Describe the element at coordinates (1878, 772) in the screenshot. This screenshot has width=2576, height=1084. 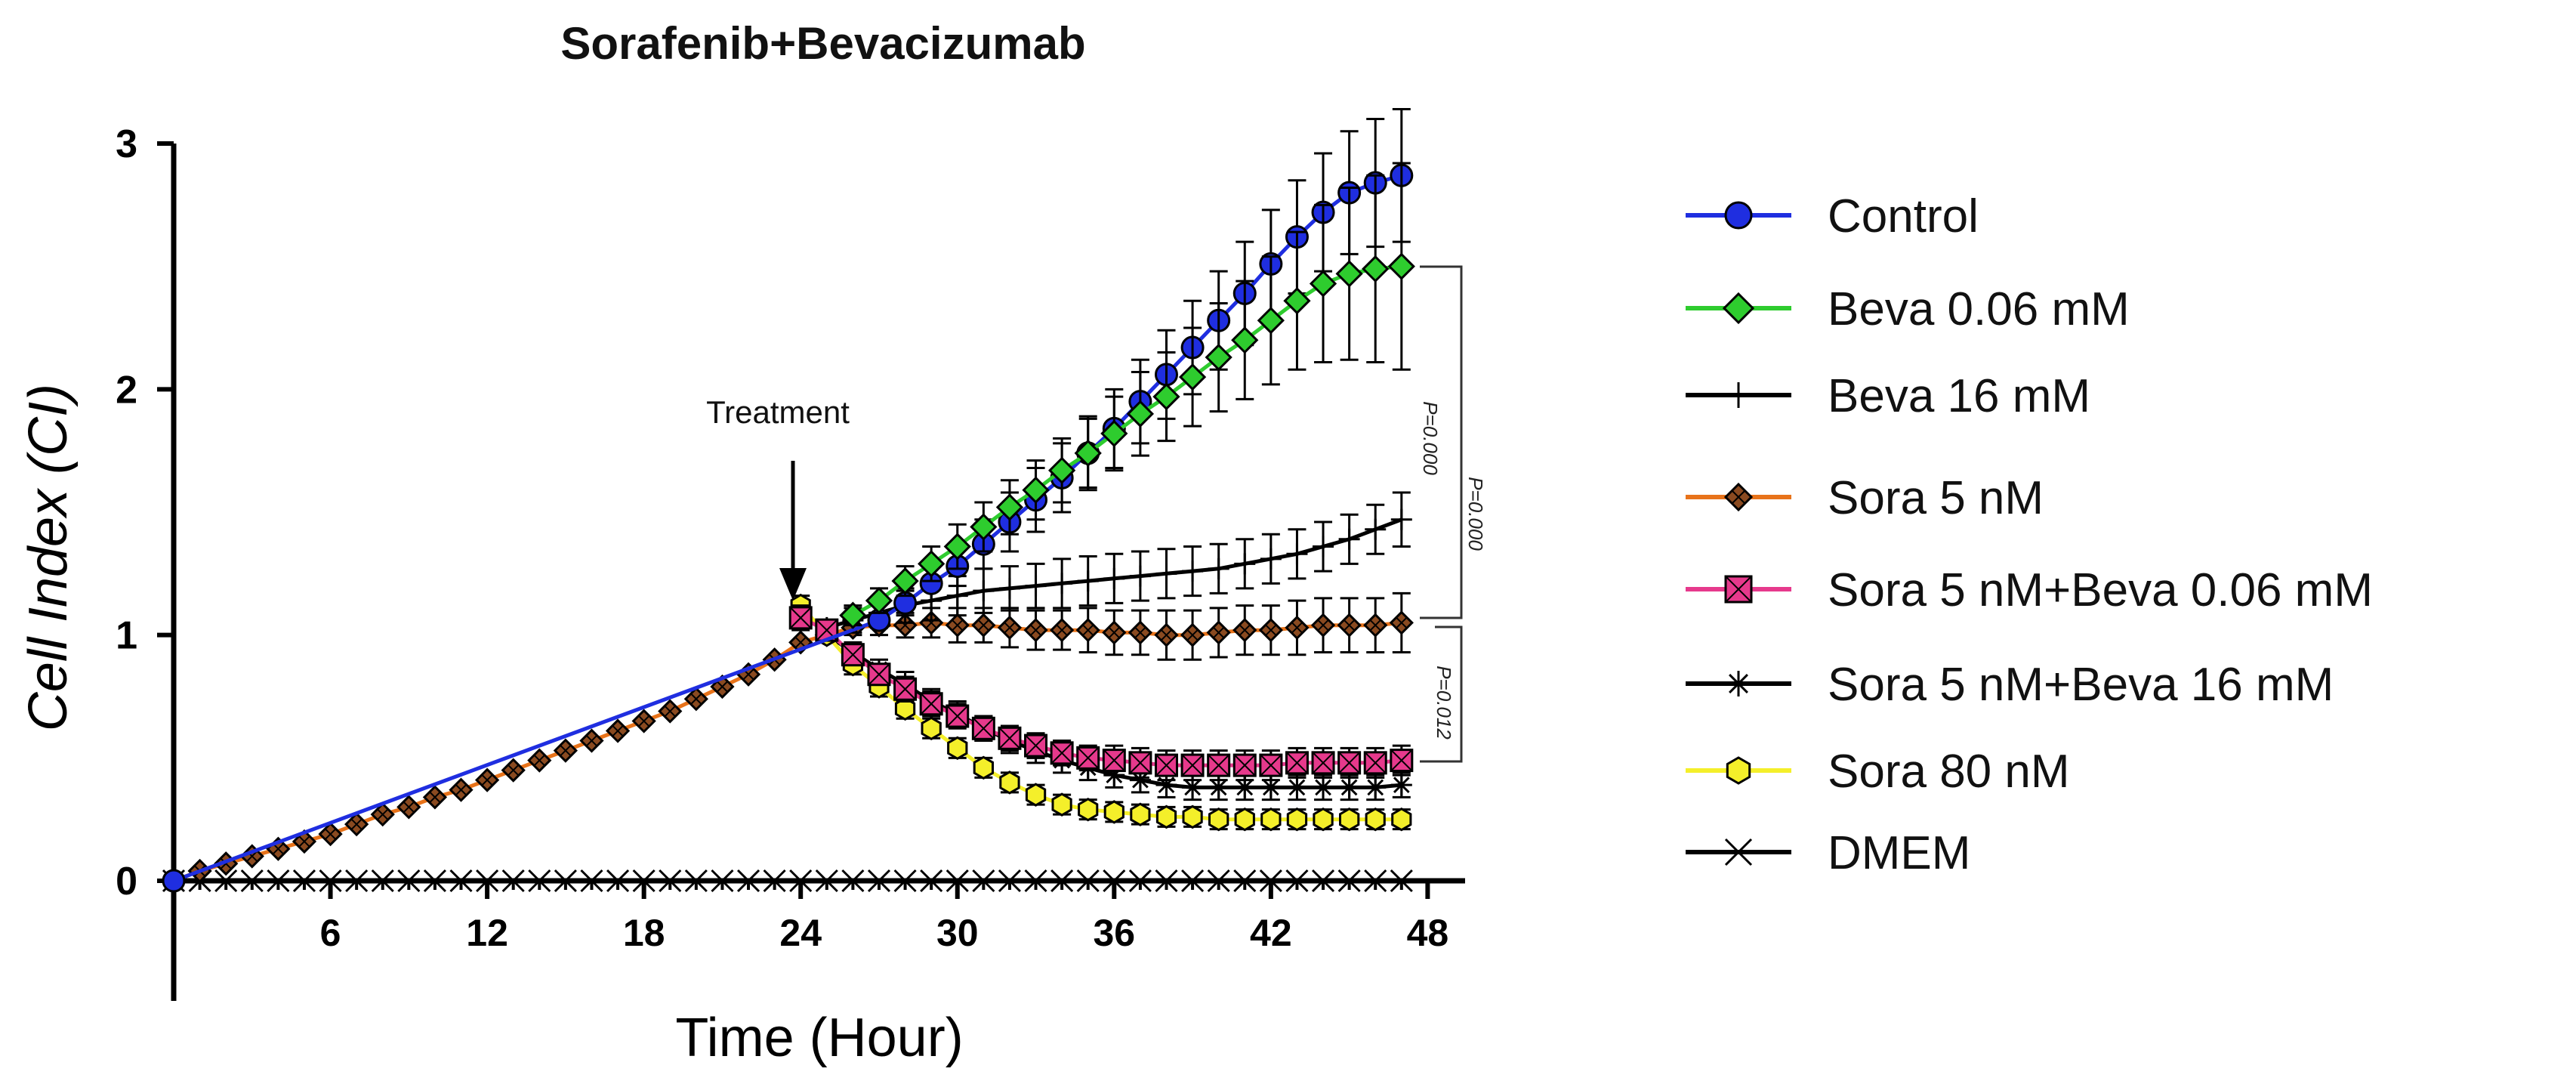
I see `legend-item: Sora 80 nM` at that location.